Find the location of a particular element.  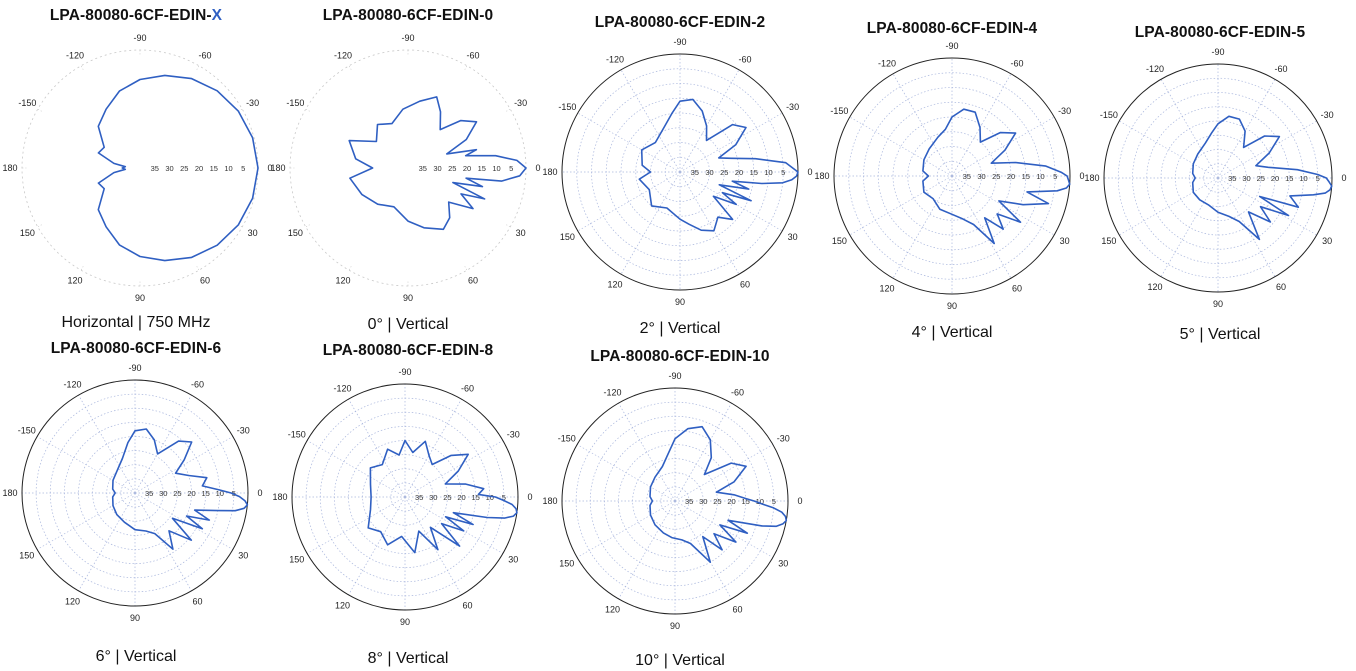

panel-caption: 0° | Vertical is located at coordinates (408, 324).